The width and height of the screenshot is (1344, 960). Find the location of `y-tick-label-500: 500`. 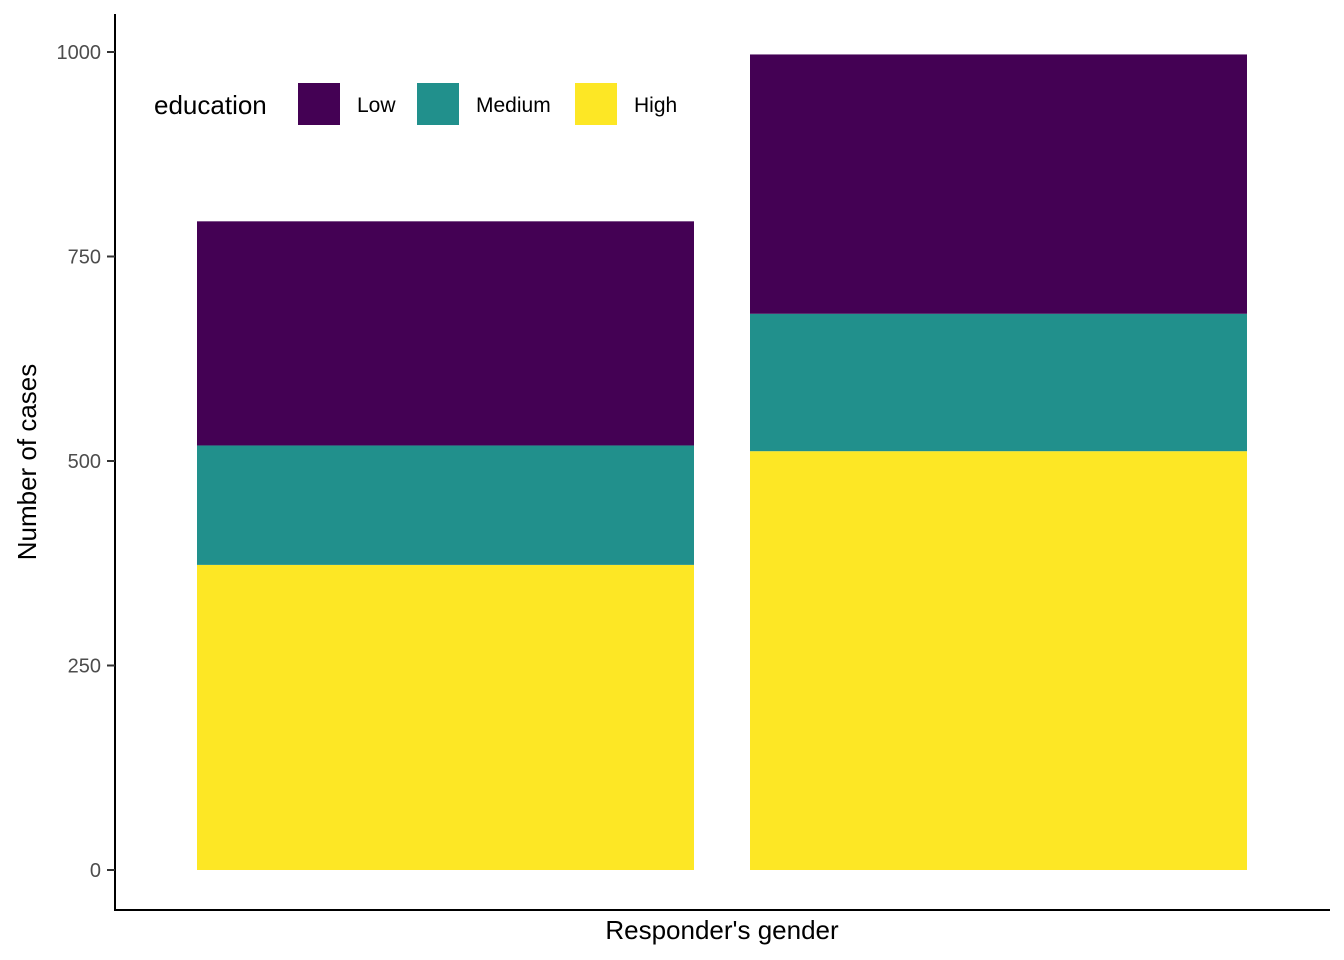

y-tick-label-500: 500 is located at coordinates (84, 462).